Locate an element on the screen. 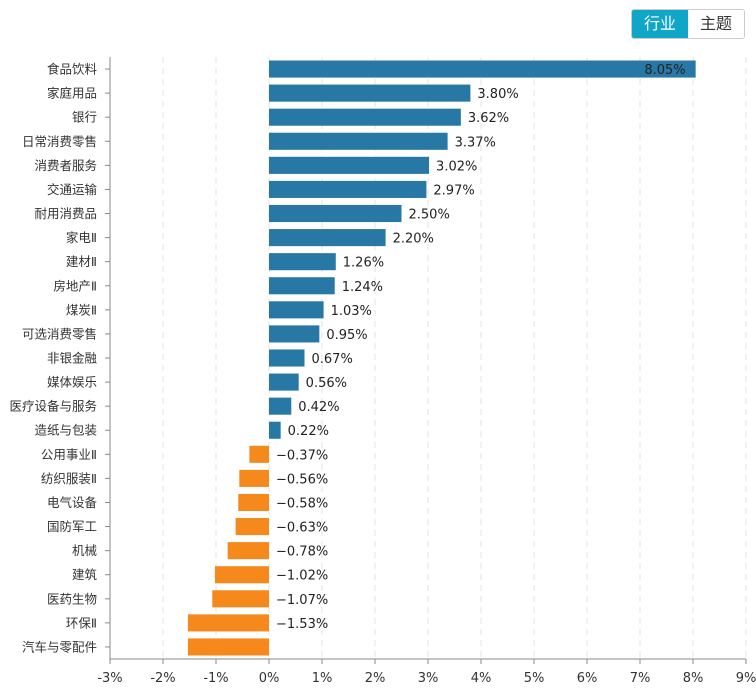  category-label: 建筑 is located at coordinates (85, 574).